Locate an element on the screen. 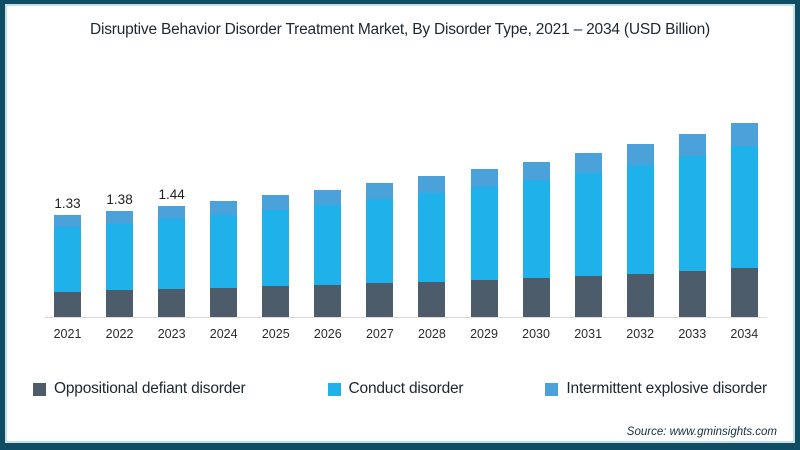 This screenshot has height=450, width=800. bar-value-label: 1.33 is located at coordinates (67, 203).